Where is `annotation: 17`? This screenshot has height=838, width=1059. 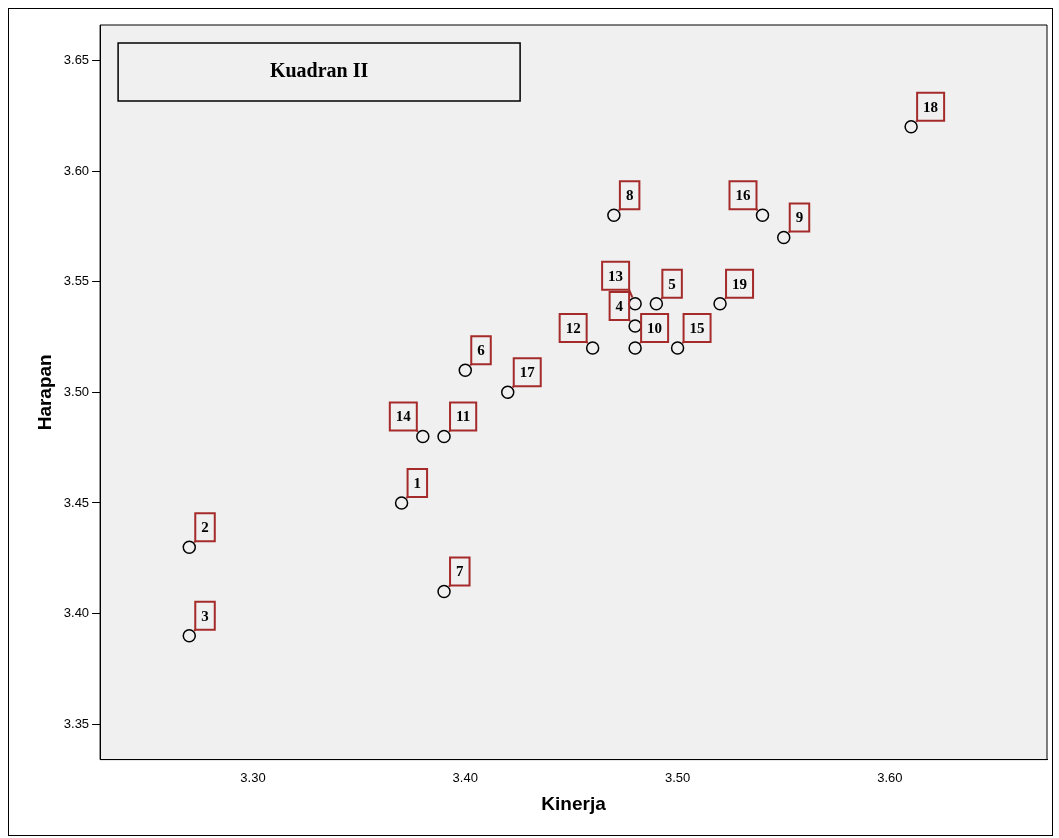
annotation: 17 is located at coordinates (527, 372).